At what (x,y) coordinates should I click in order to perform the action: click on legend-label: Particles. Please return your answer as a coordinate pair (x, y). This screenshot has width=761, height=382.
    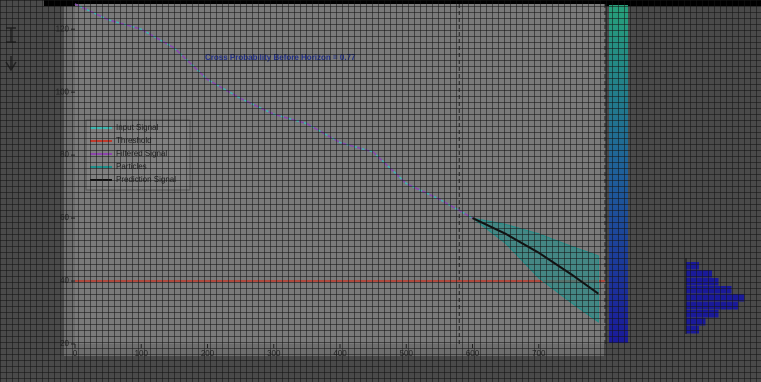
    Looking at the image, I should click on (131, 166).